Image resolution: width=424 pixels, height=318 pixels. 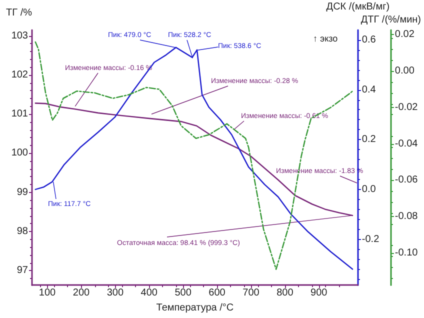 I want to click on x-tick-label: 700, so click(x=251, y=293).